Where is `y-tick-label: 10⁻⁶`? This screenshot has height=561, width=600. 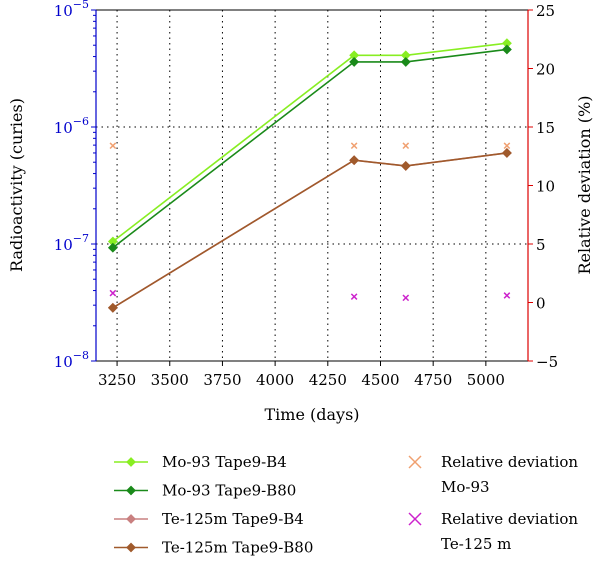 y-tick-label: 10⁻⁶ is located at coordinates (71, 126).